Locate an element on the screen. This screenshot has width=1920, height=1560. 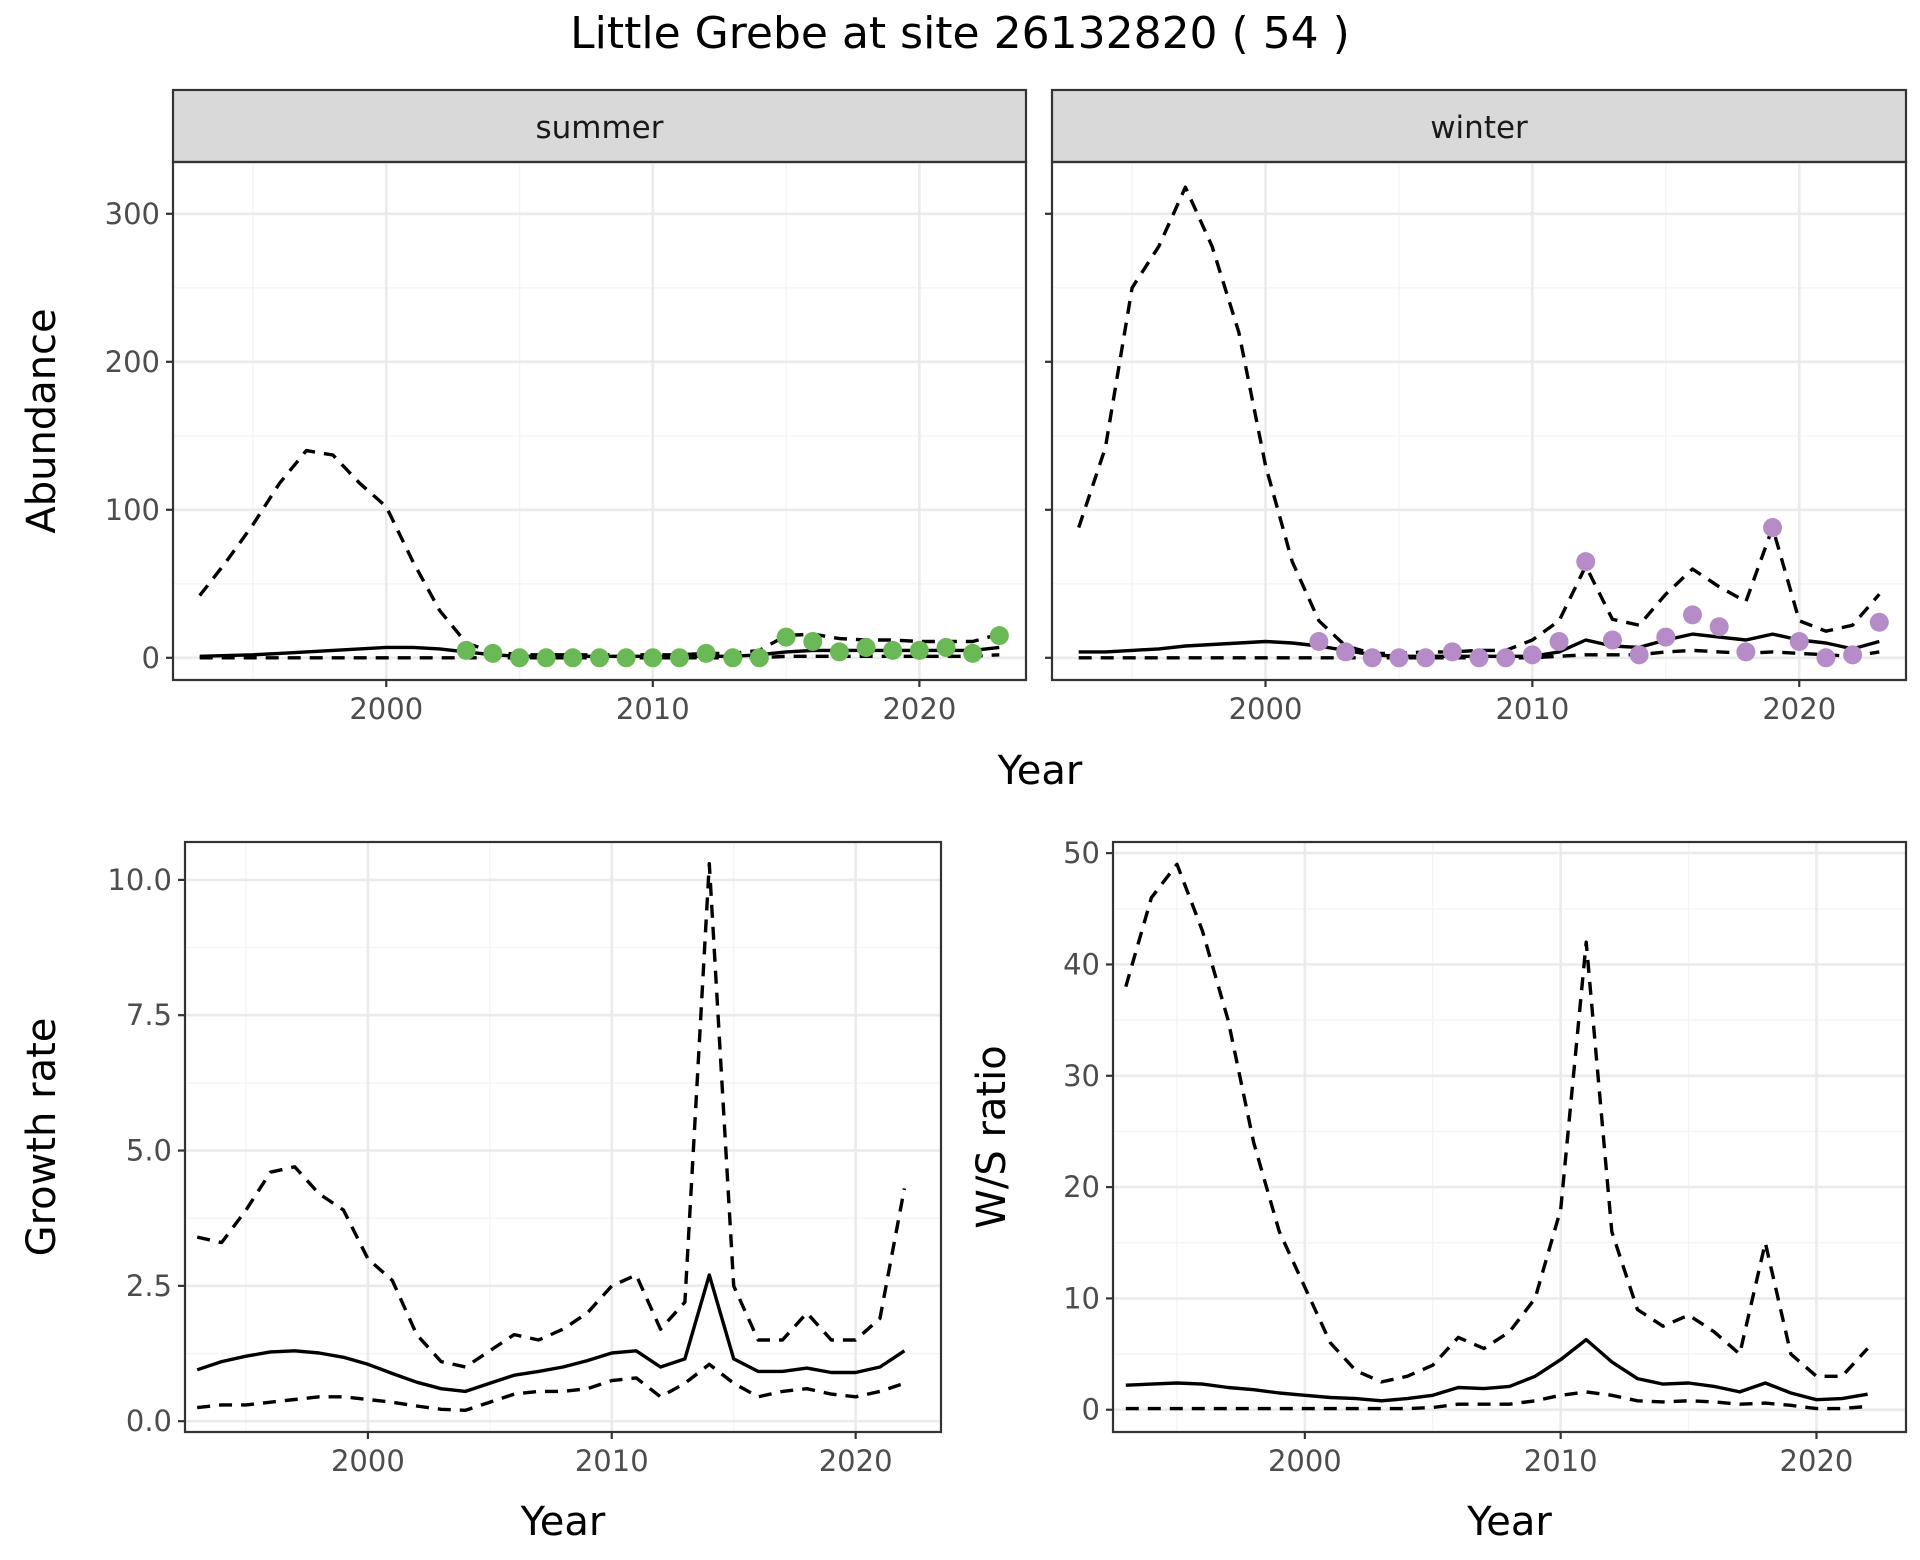
y-tick-label: 20 is located at coordinates (1081, 1187).